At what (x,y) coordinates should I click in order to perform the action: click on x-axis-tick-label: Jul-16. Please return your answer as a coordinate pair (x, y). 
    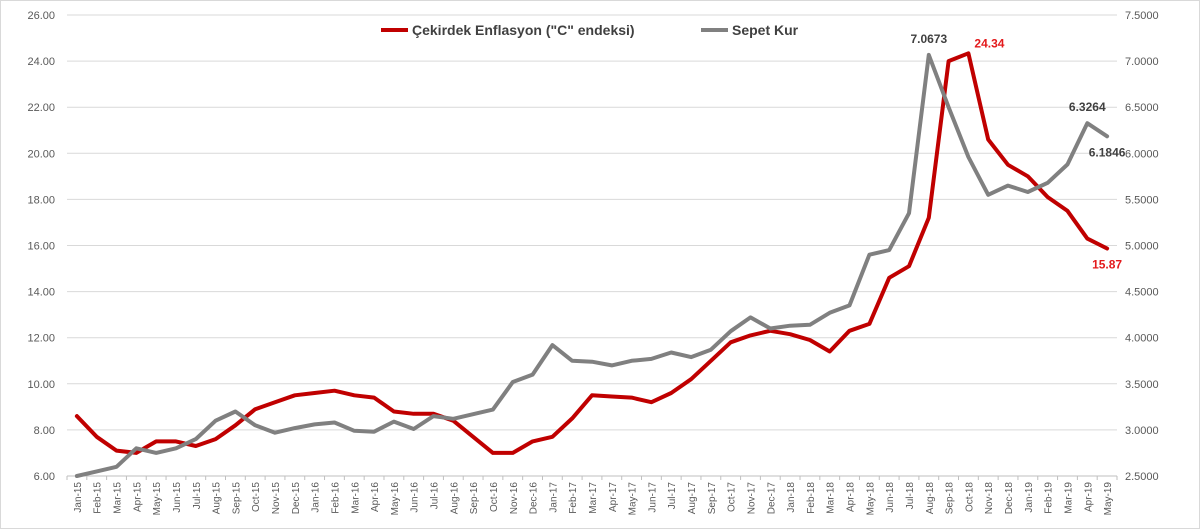
    Looking at the image, I should click on (435, 496).